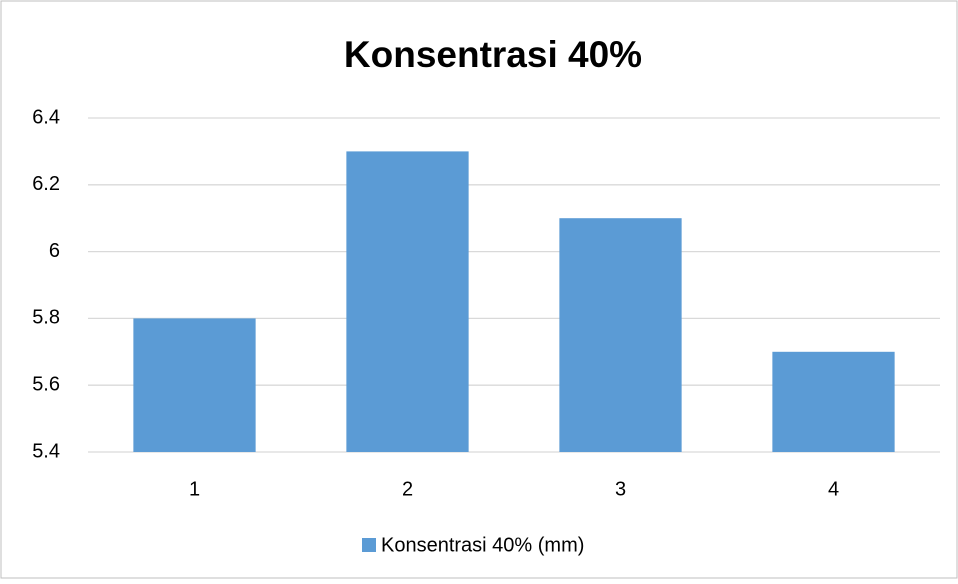  I want to click on y-tick-label: 5.8, so click(46, 318).